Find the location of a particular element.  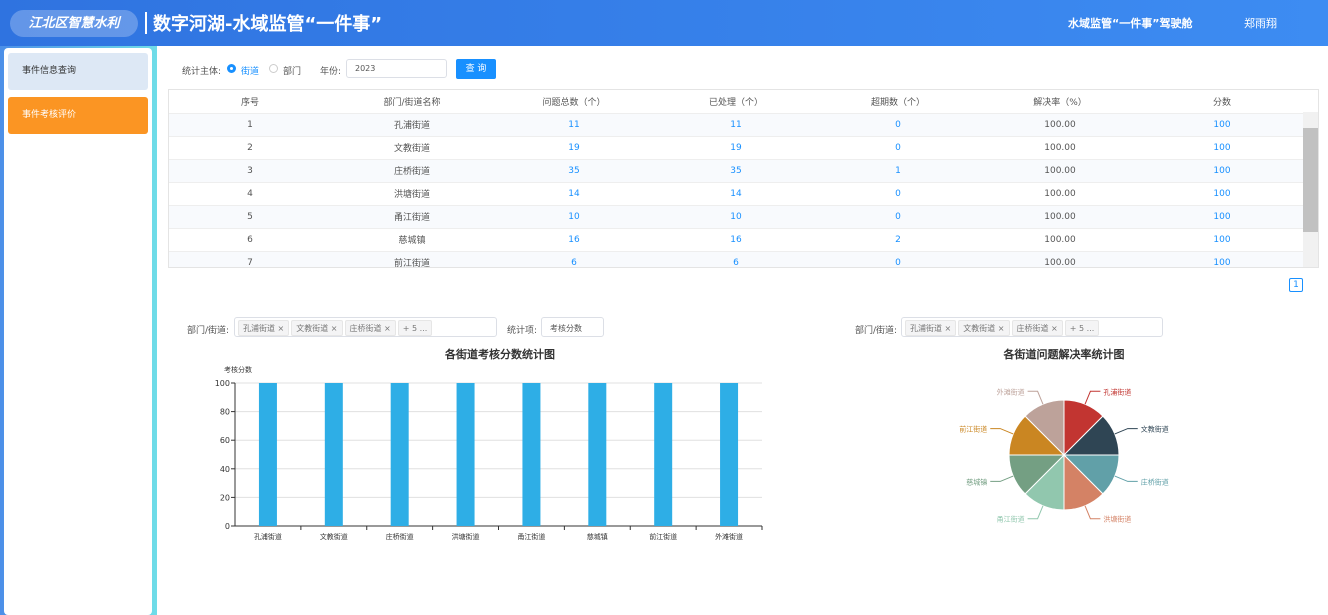

cell: 甬江街道 is located at coordinates (412, 217).